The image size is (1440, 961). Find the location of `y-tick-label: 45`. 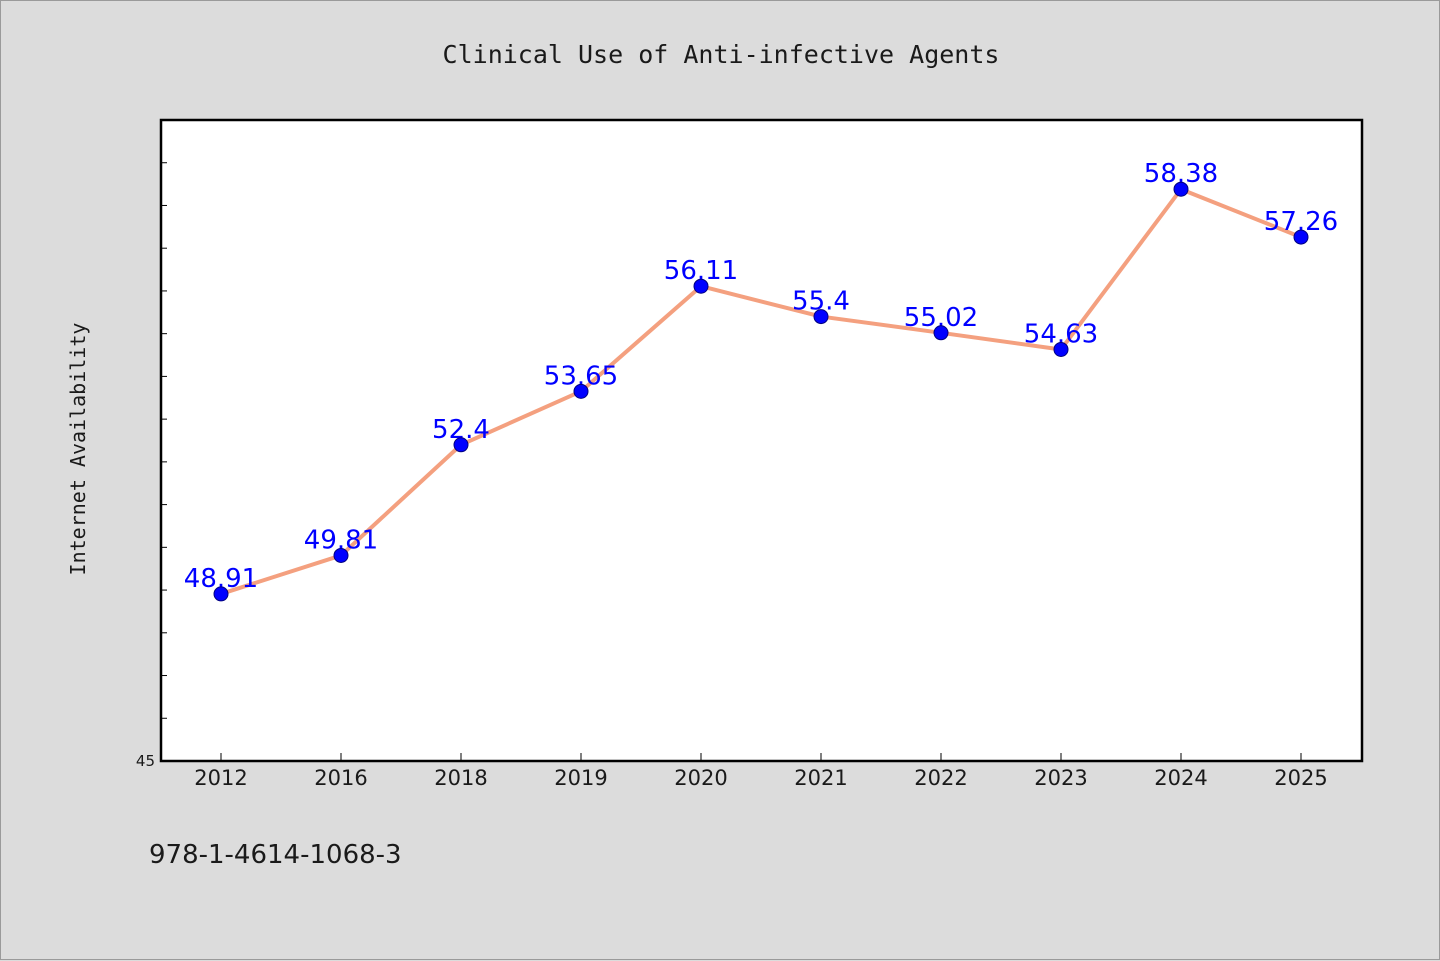

y-tick-label: 45 is located at coordinates (145, 761).